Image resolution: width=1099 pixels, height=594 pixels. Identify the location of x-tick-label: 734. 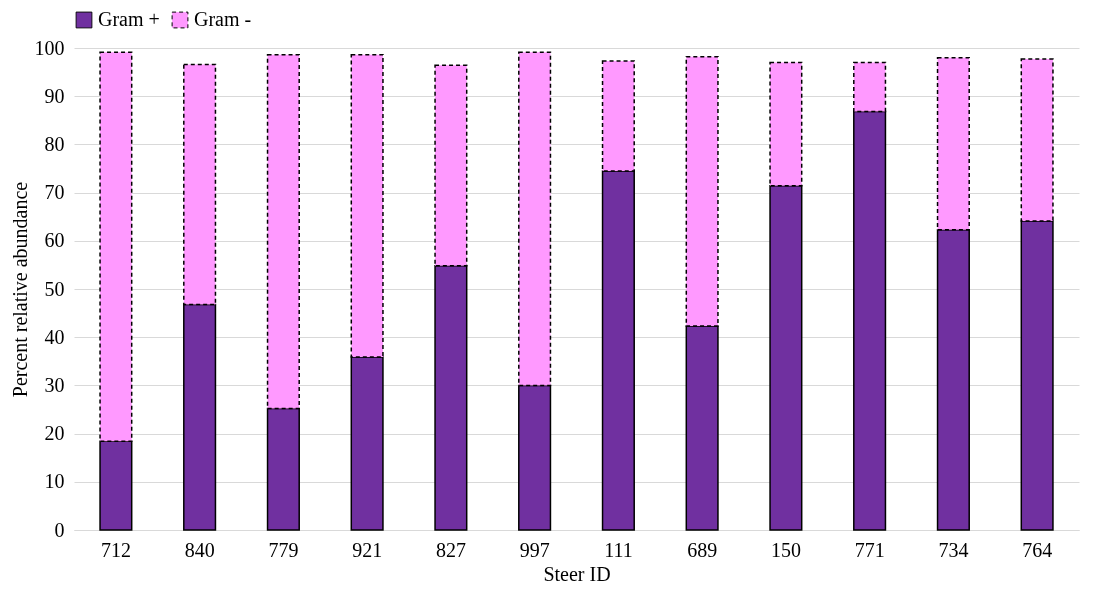
(953, 549).